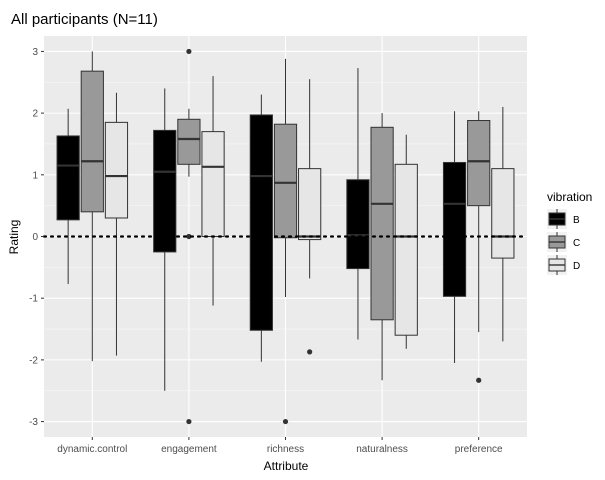 This screenshot has height=480, width=605. I want to click on box-preference-B, so click(454, 237).